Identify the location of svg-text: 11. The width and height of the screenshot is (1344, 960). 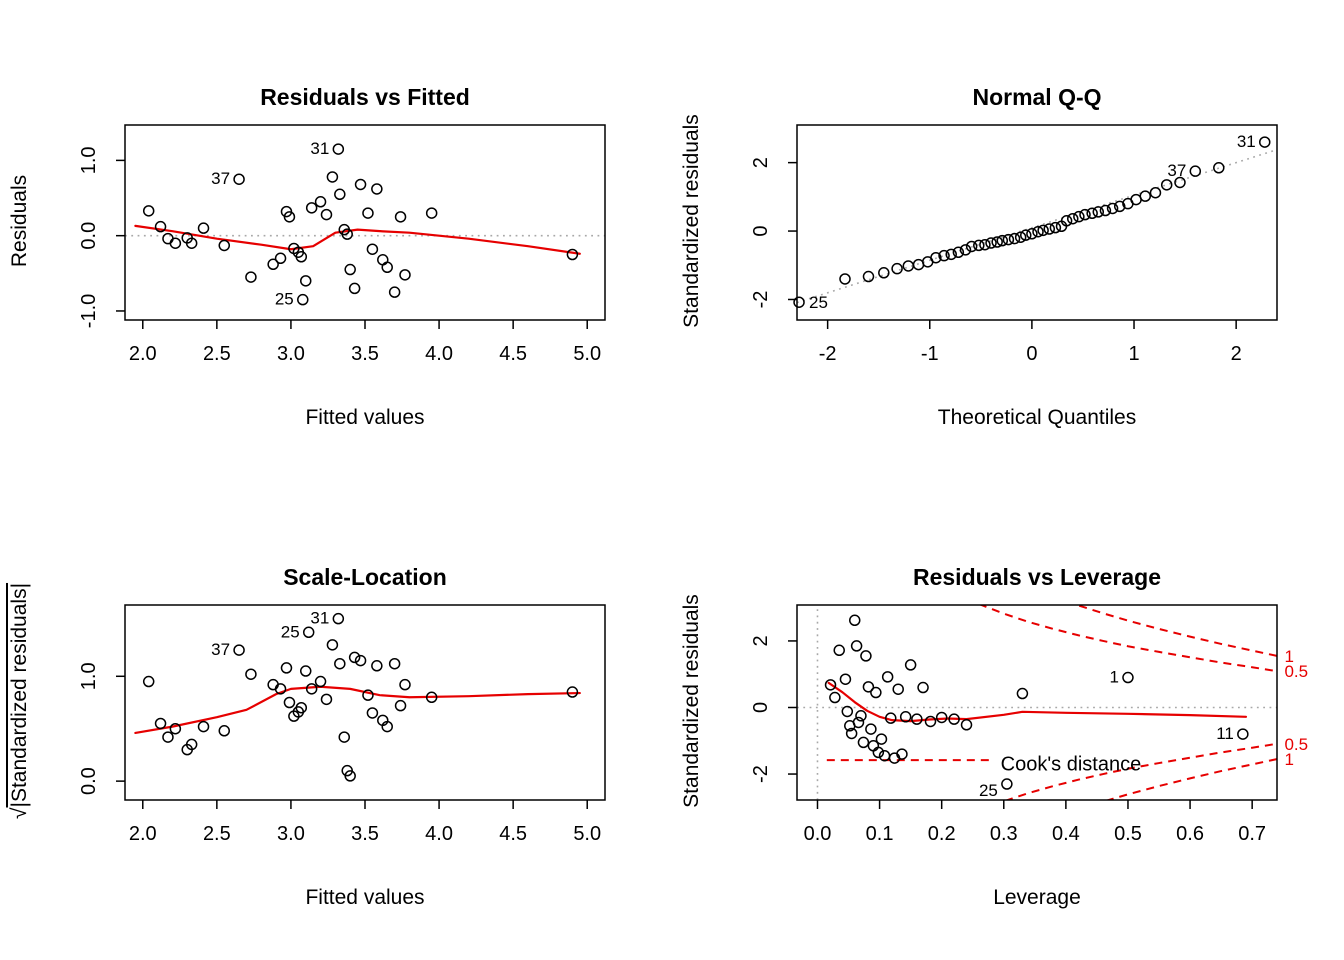
(1225, 733).